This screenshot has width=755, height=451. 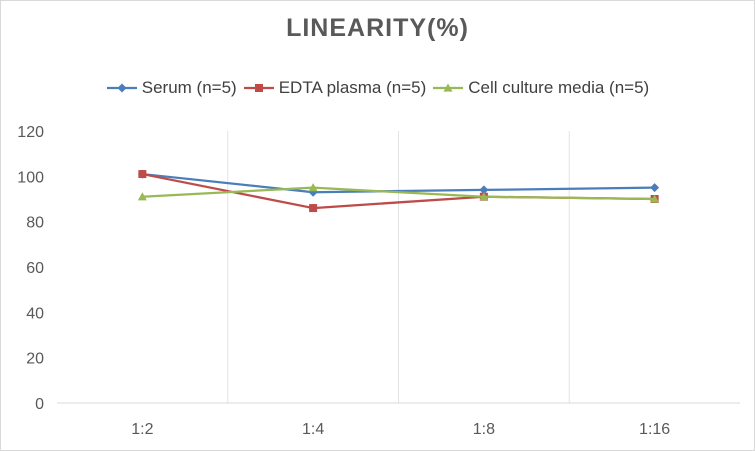 I want to click on legend-label: Serum (n=5), so click(x=189, y=87).